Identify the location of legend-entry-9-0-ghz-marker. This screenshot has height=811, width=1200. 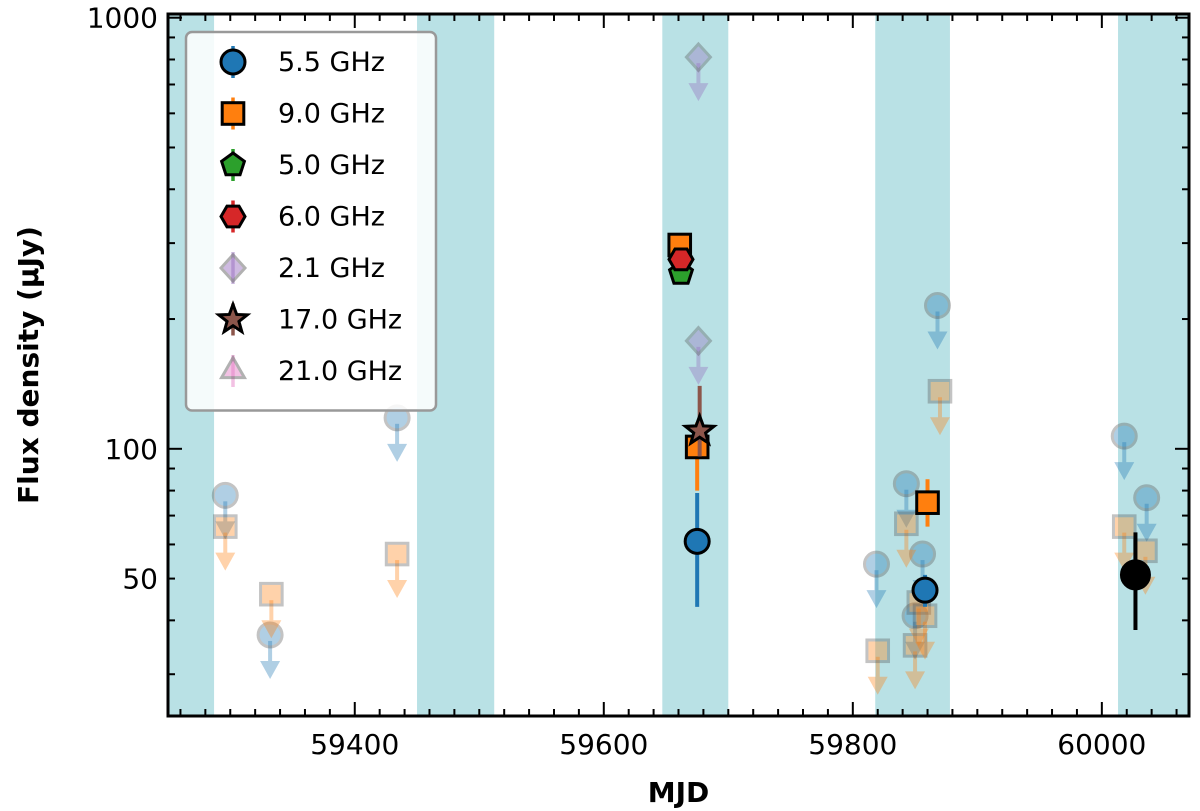
(233, 113).